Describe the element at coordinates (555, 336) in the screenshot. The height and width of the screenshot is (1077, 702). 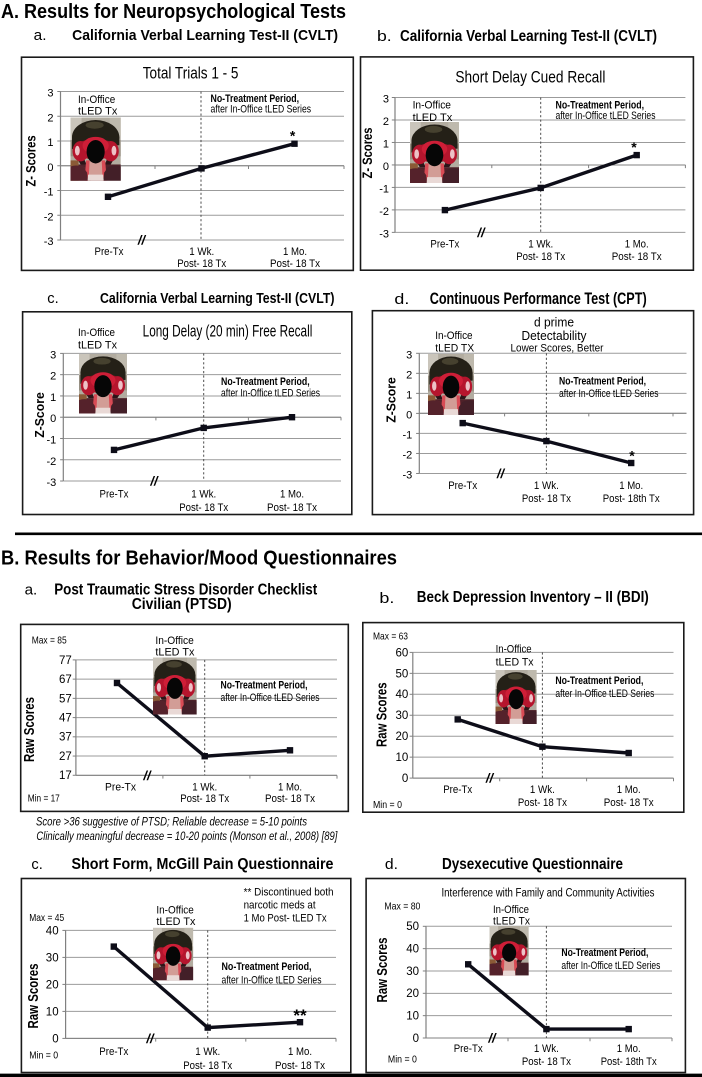
I see `svg-text: Detectability` at that location.